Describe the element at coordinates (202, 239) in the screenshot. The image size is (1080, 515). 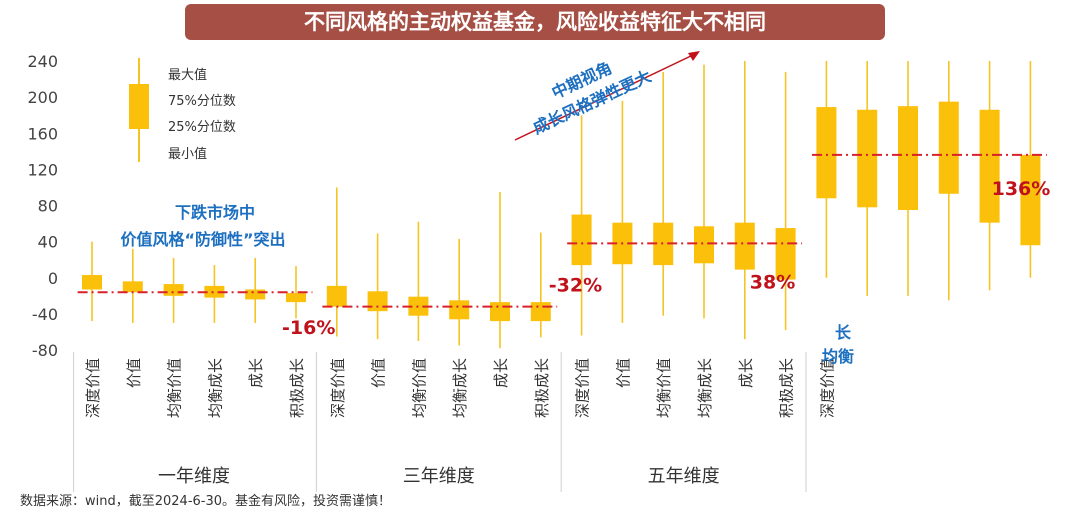
I see `annotation-down-market-2: 价值风格“防御性”突出` at that location.